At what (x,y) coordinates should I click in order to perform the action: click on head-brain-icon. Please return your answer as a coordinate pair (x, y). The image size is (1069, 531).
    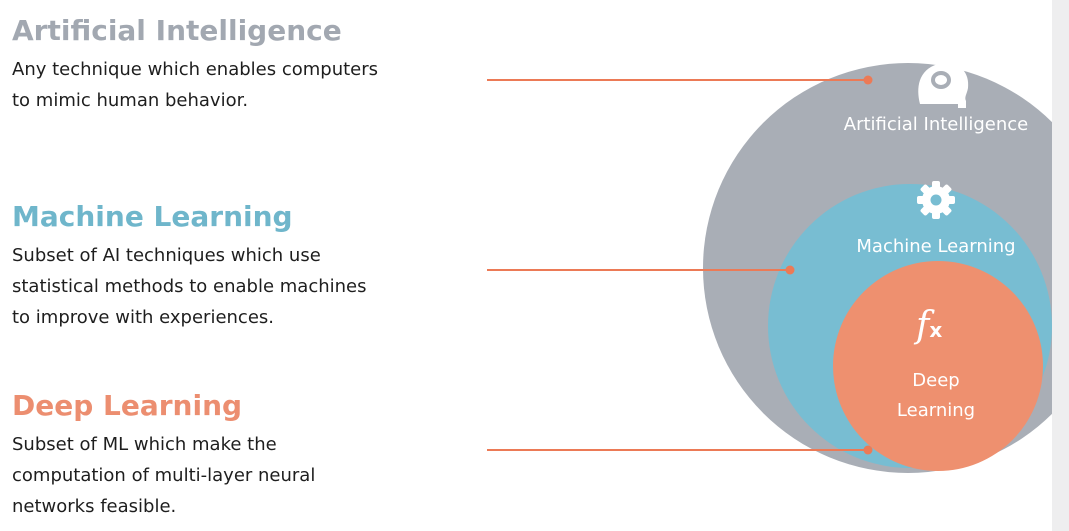
    Looking at the image, I should click on (943, 85).